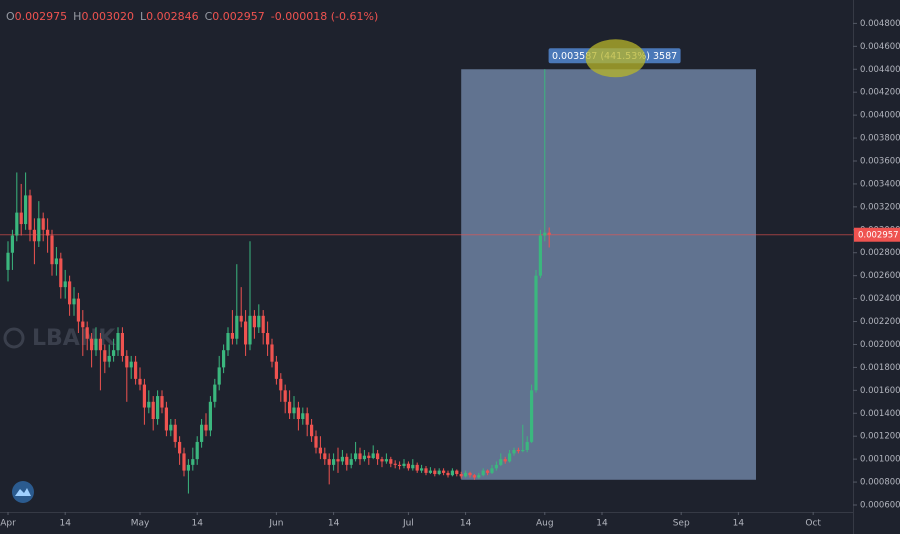 This screenshot has height=534, width=900. I want to click on y-tick-label: 0.003600, so click(880, 161).